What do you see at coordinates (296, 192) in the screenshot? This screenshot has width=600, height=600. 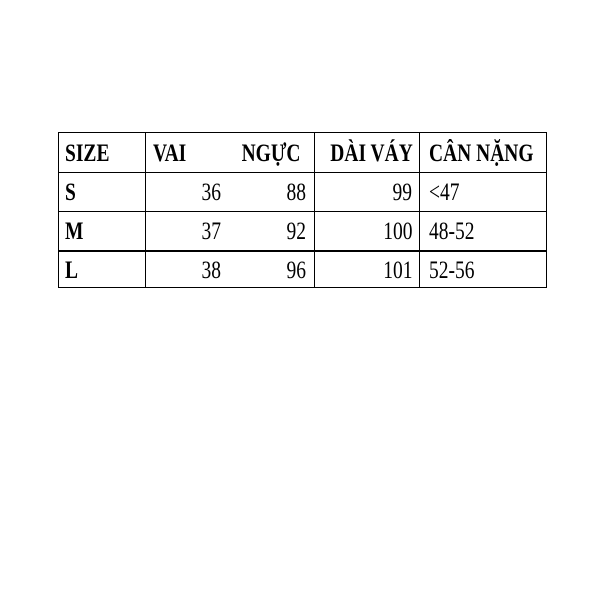 I see `cell-nguc: 88` at bounding box center [296, 192].